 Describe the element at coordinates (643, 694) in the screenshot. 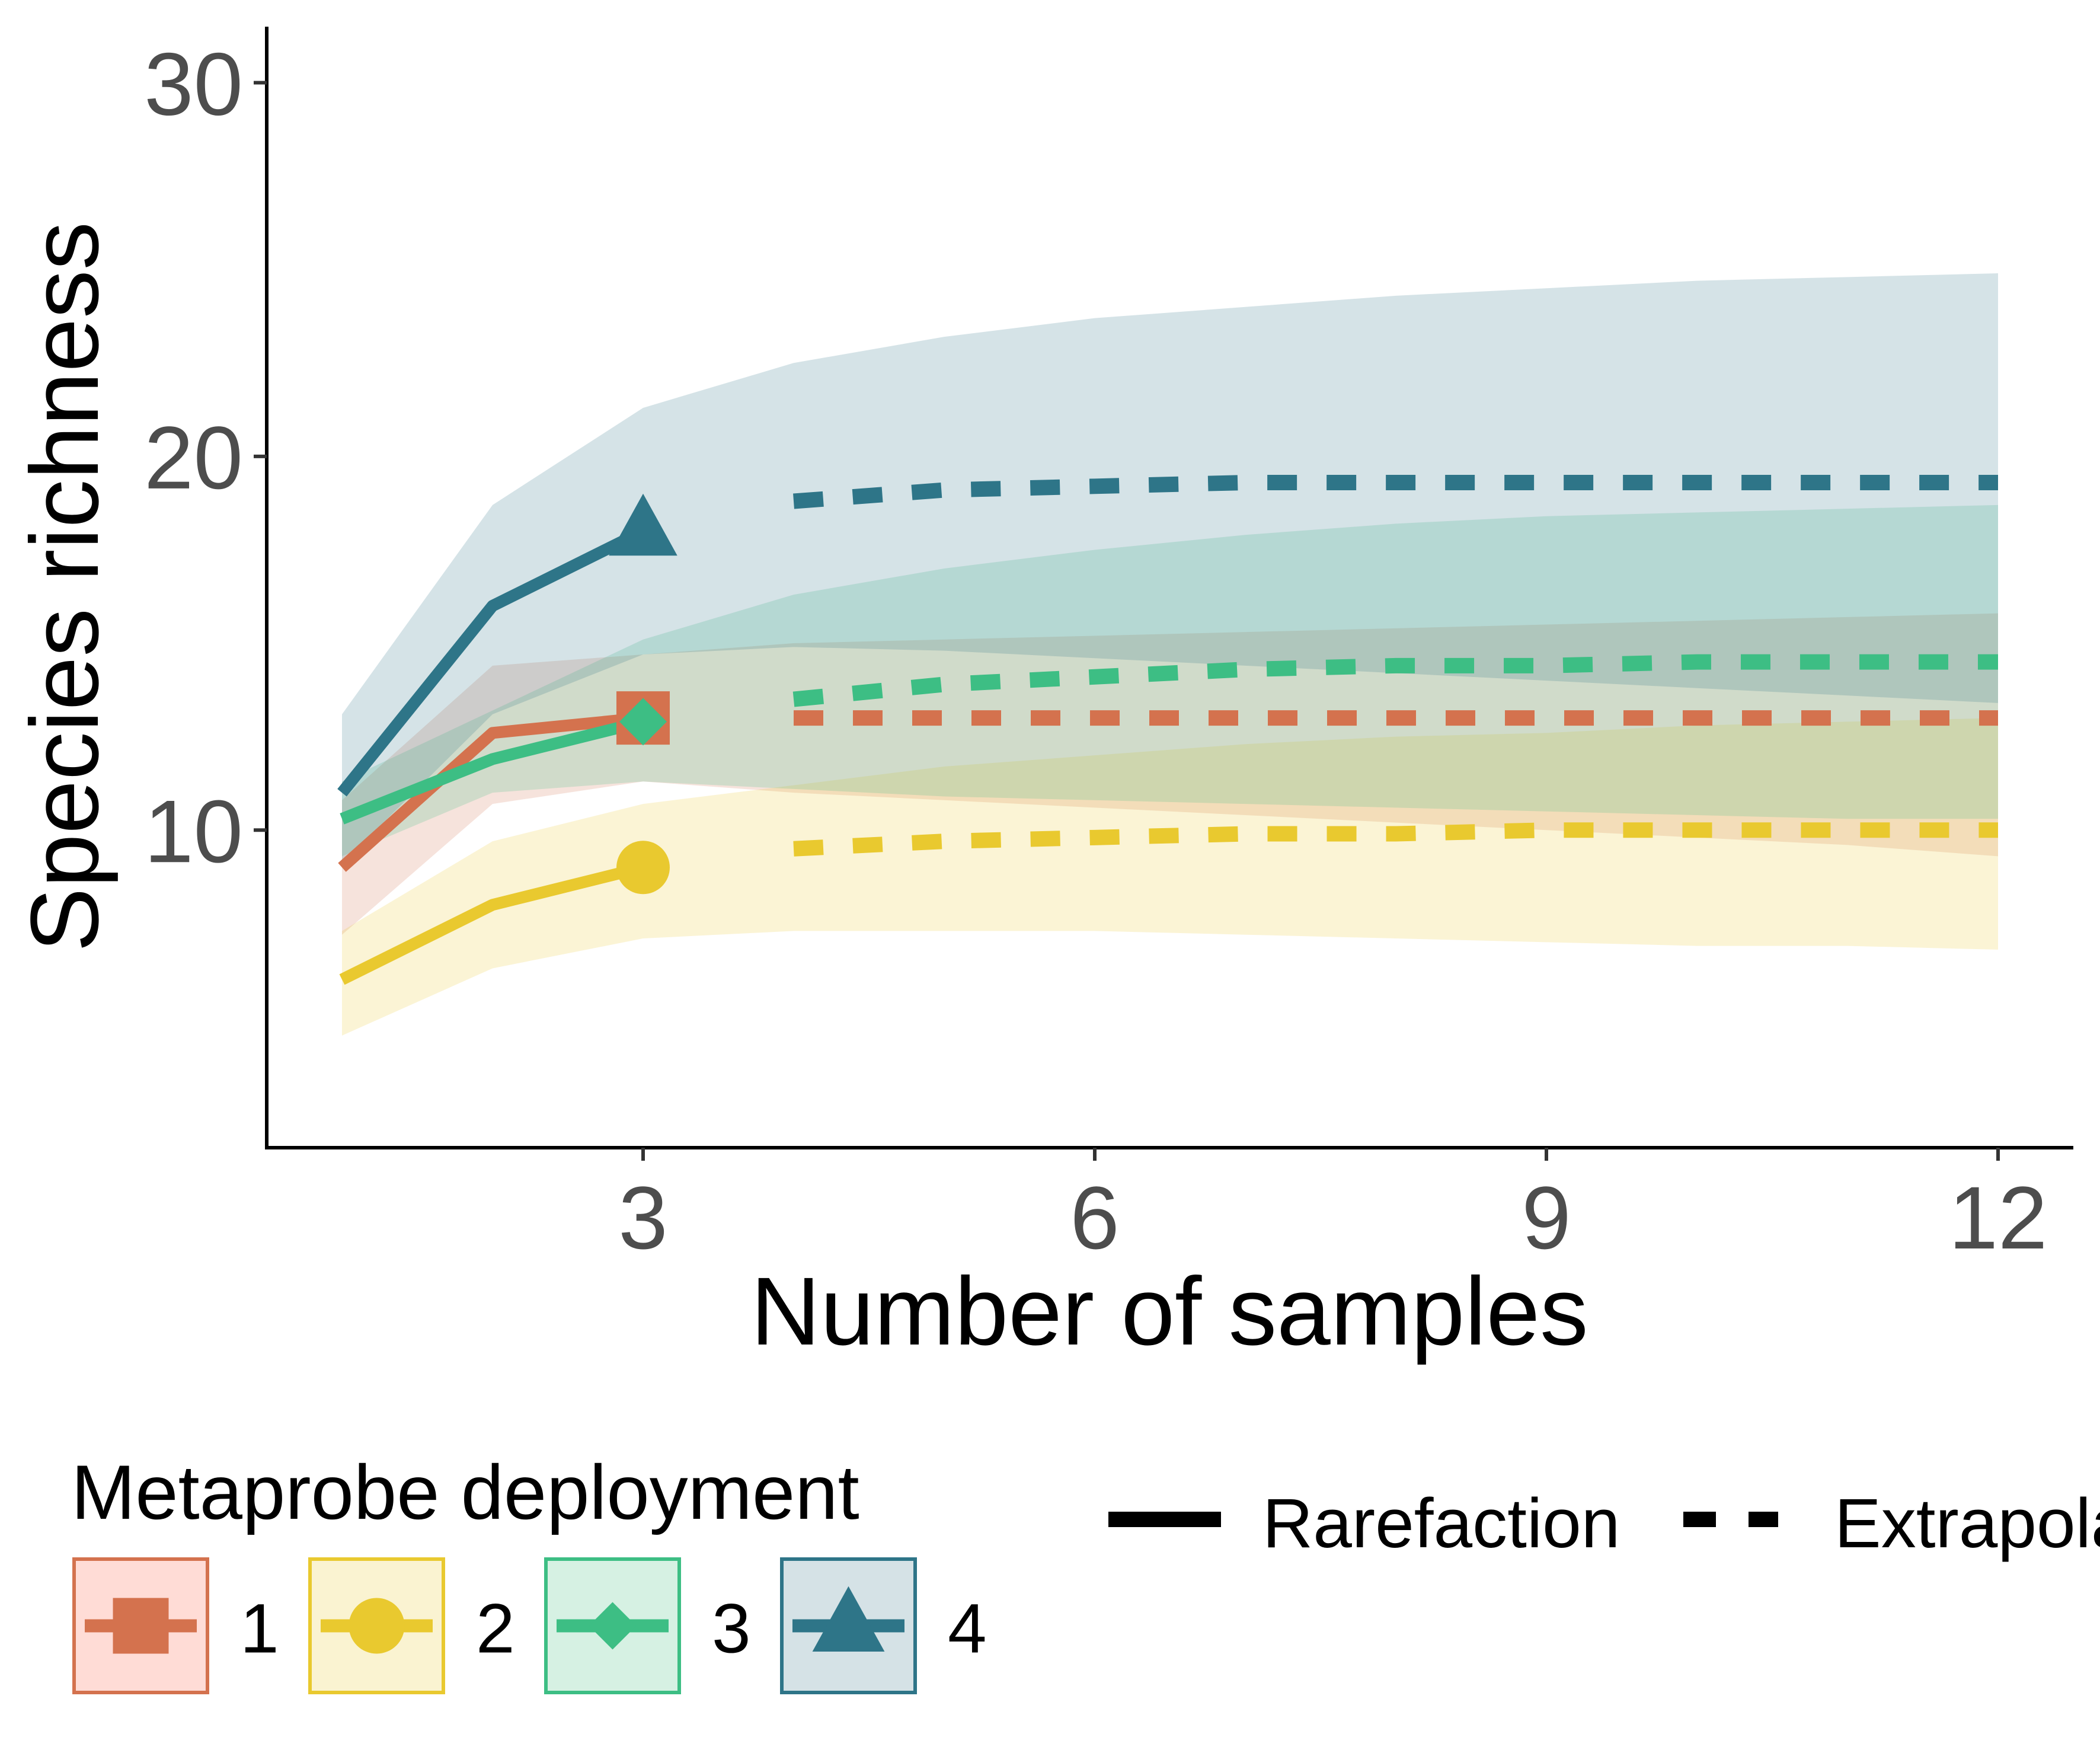

I see `observed-markers` at that location.